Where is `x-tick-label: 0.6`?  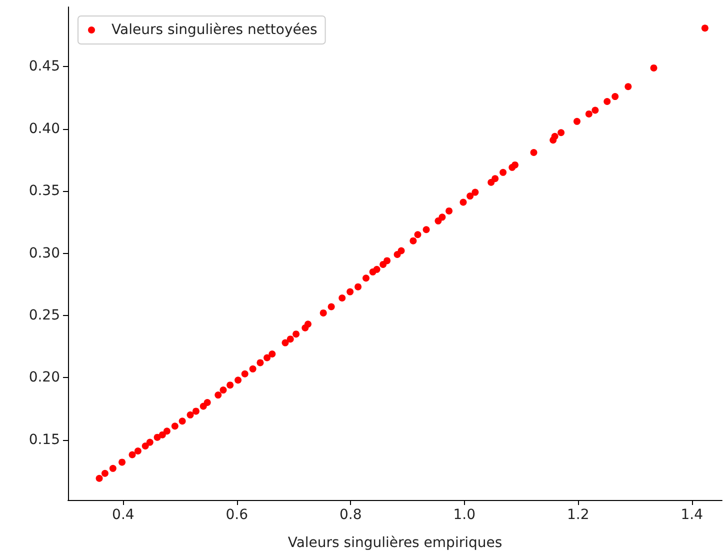
x-tick-label: 0.6 is located at coordinates (237, 515).